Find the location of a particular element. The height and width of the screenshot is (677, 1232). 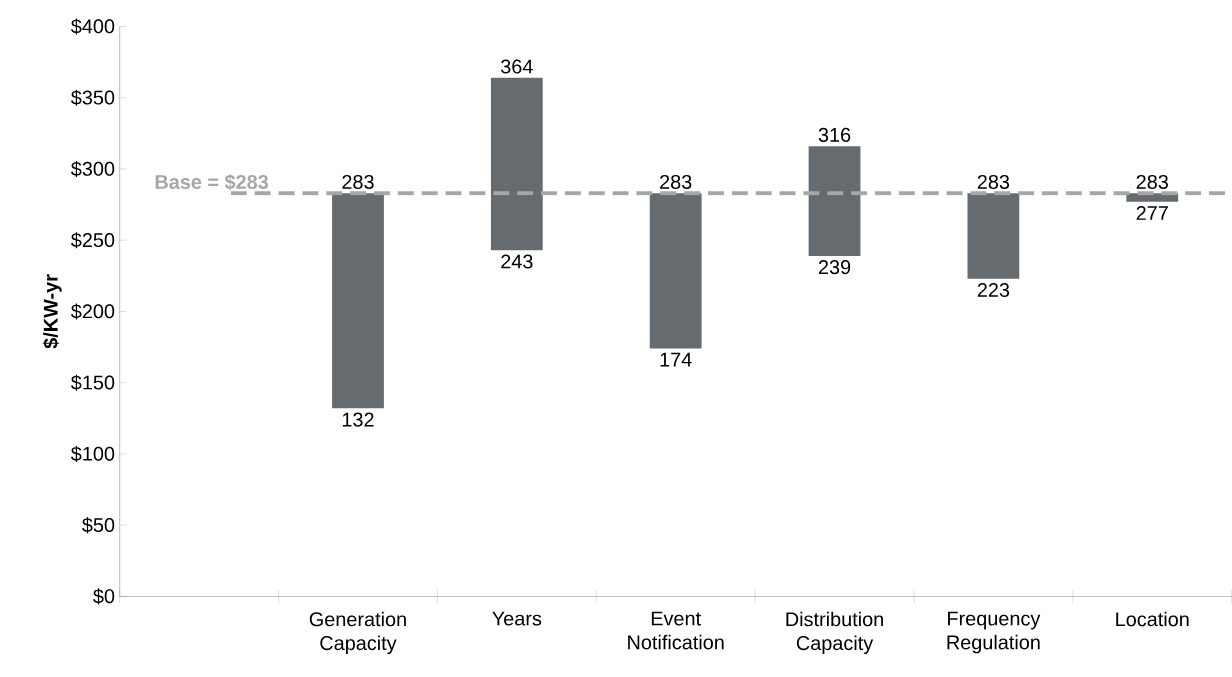

x-tick-label: Frequency Regulation is located at coordinates (994, 632).